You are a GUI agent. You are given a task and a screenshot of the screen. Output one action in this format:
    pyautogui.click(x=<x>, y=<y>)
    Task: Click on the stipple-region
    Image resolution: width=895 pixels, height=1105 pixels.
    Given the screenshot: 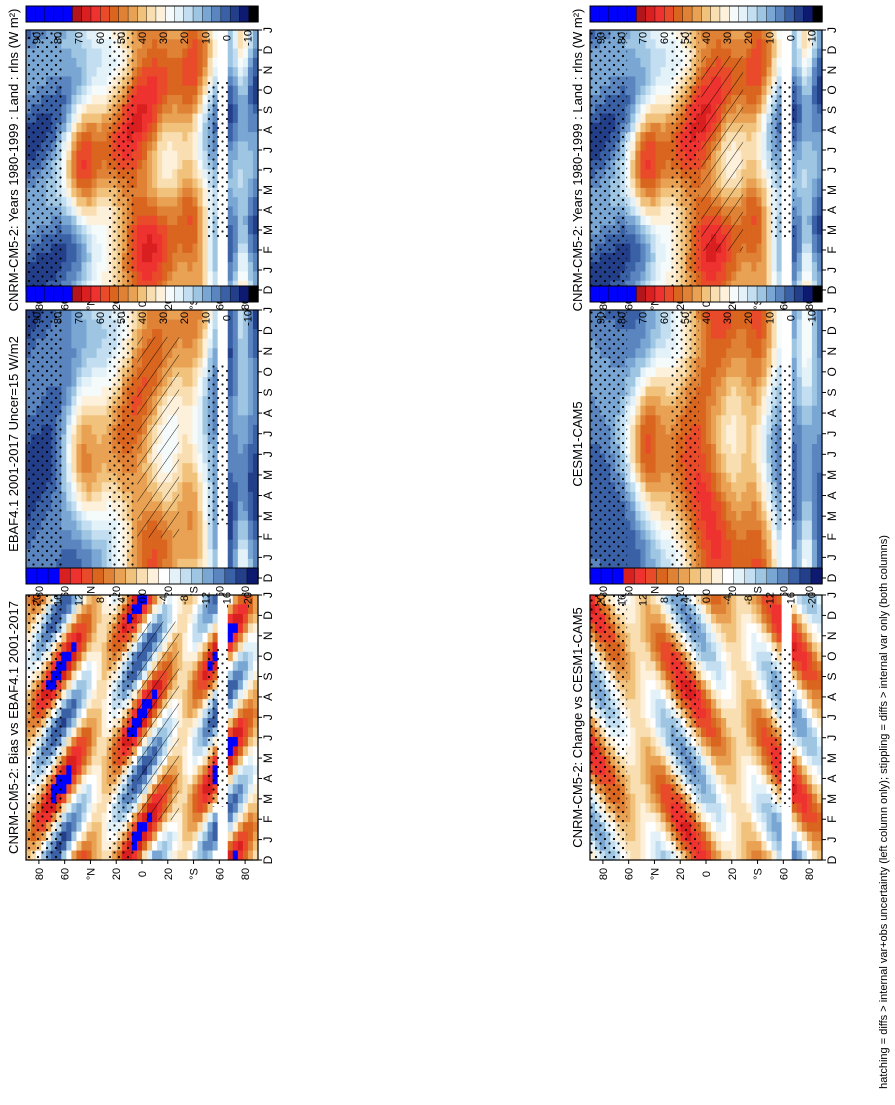 What is the action you would take?
    pyautogui.click(x=44, y=160)
    